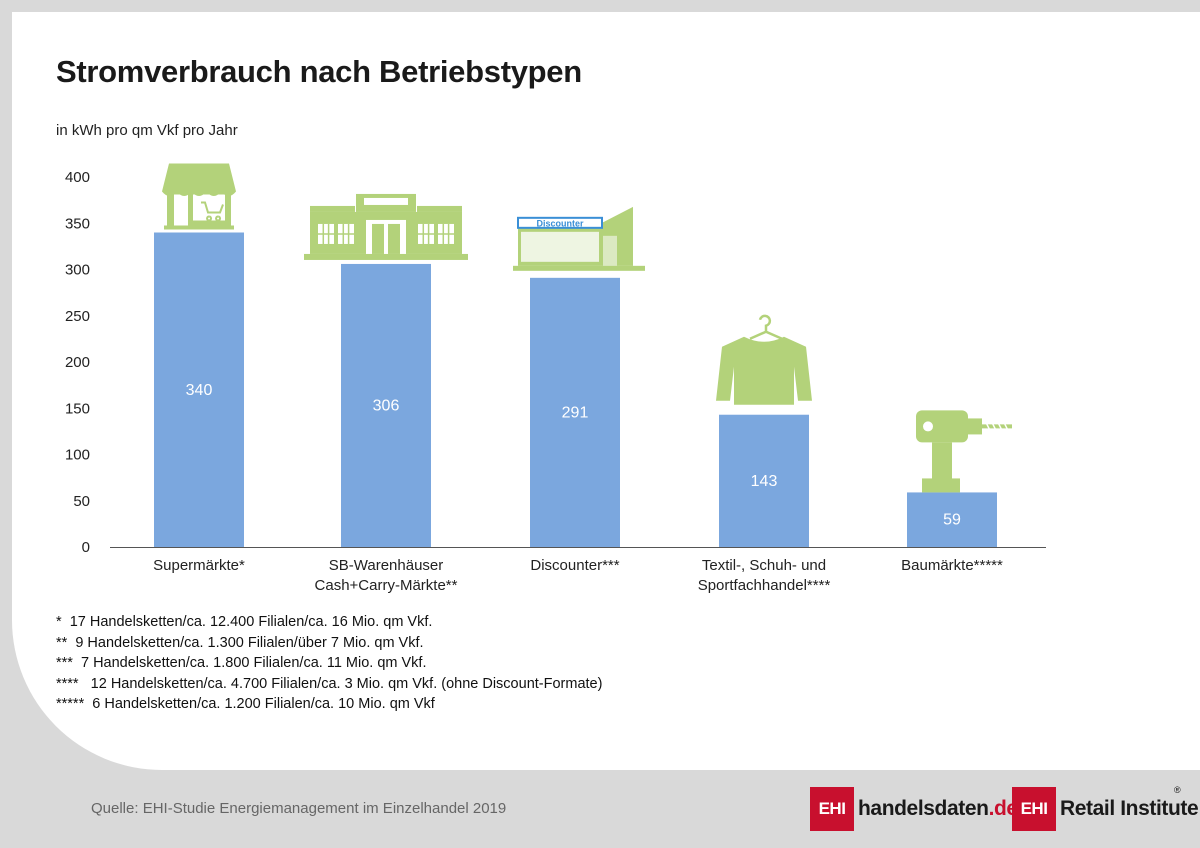  What do you see at coordinates (942, 461) in the screenshot?
I see `drill-handle` at bounding box center [942, 461].